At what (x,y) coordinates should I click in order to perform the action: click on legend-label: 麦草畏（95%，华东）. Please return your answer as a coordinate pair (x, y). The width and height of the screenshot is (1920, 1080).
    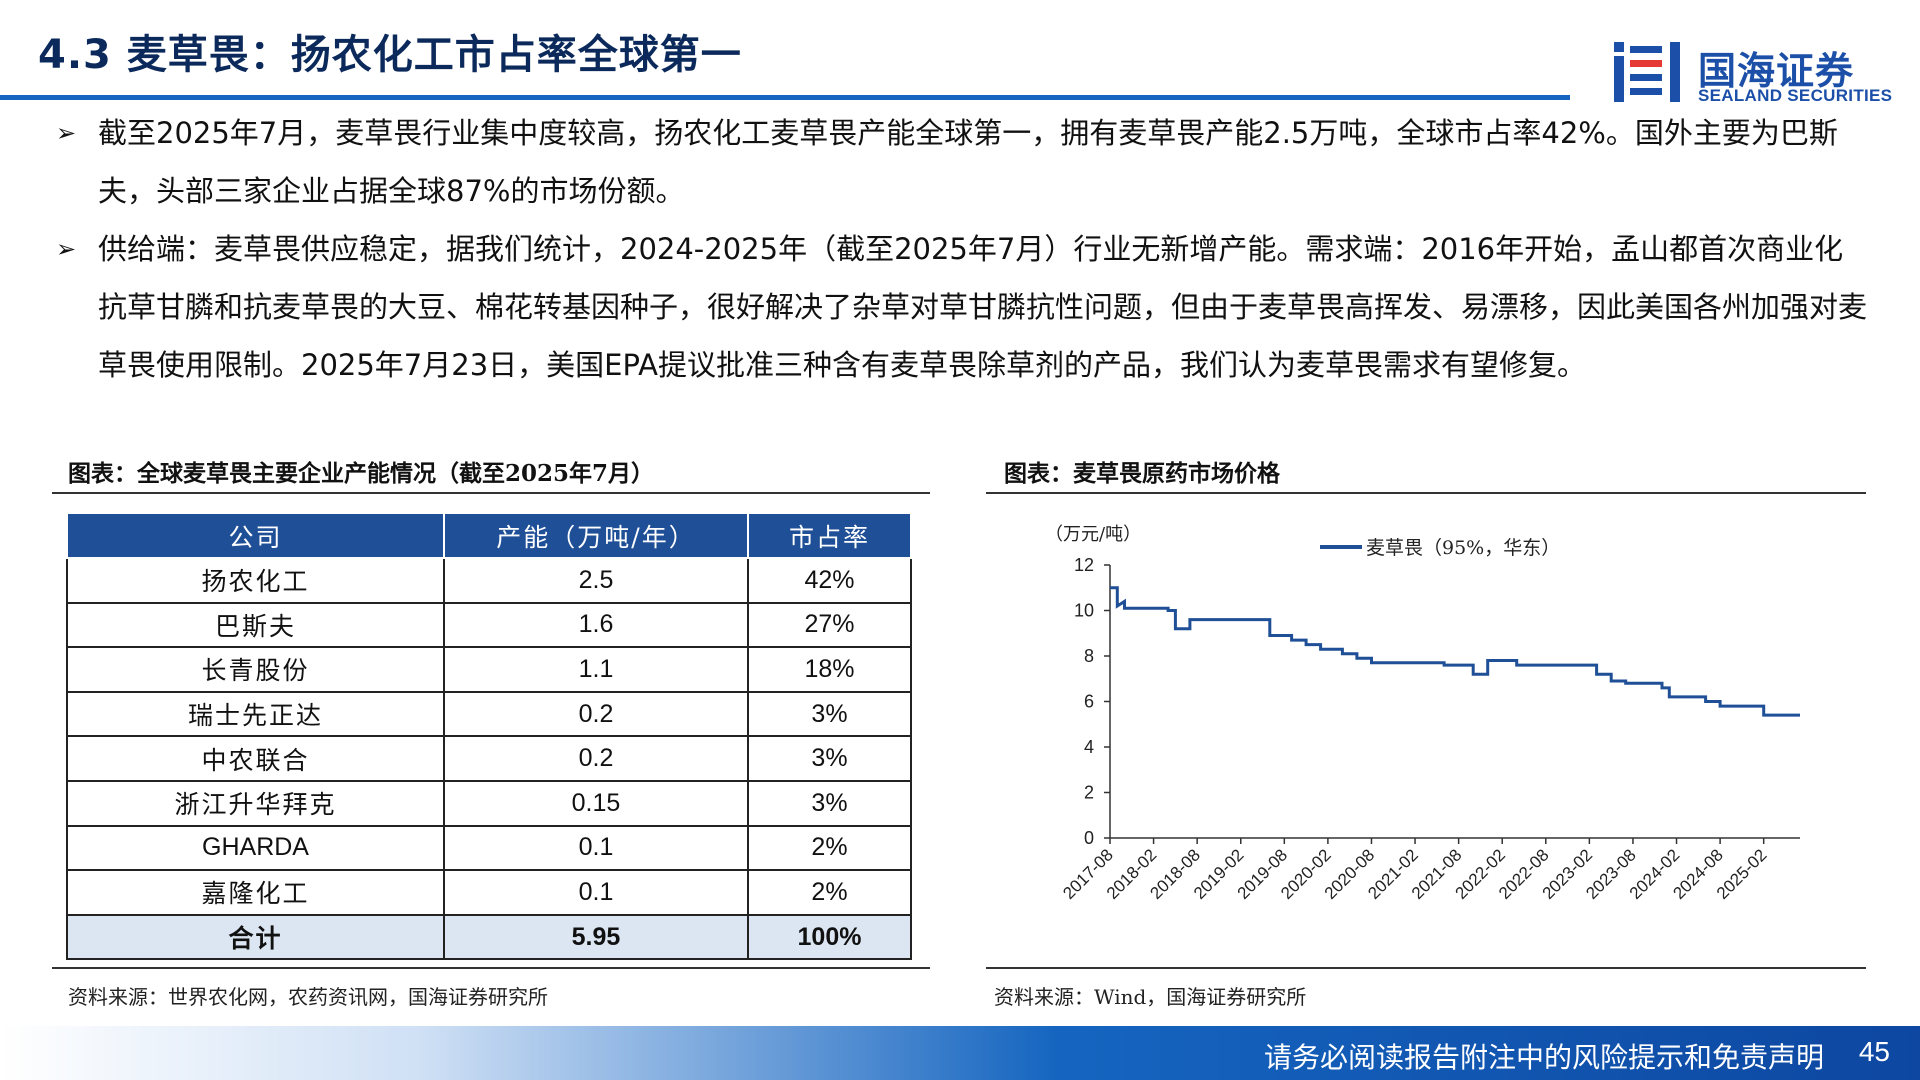
    Looking at the image, I should click on (1463, 548).